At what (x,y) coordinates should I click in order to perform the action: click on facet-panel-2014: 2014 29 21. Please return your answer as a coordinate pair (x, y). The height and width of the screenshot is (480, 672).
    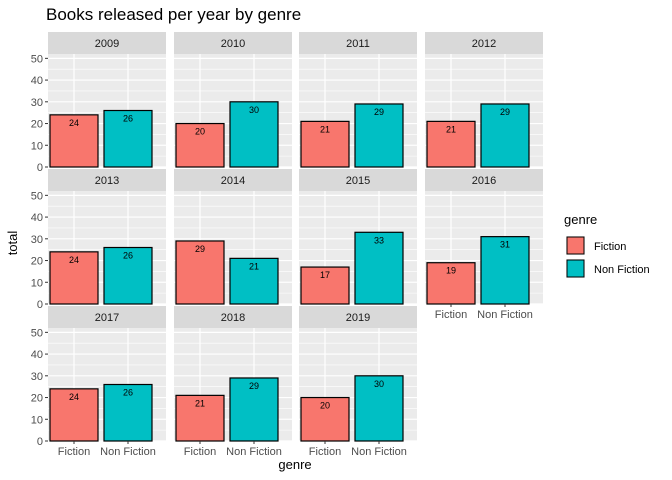
    Looking at the image, I should click on (233, 237).